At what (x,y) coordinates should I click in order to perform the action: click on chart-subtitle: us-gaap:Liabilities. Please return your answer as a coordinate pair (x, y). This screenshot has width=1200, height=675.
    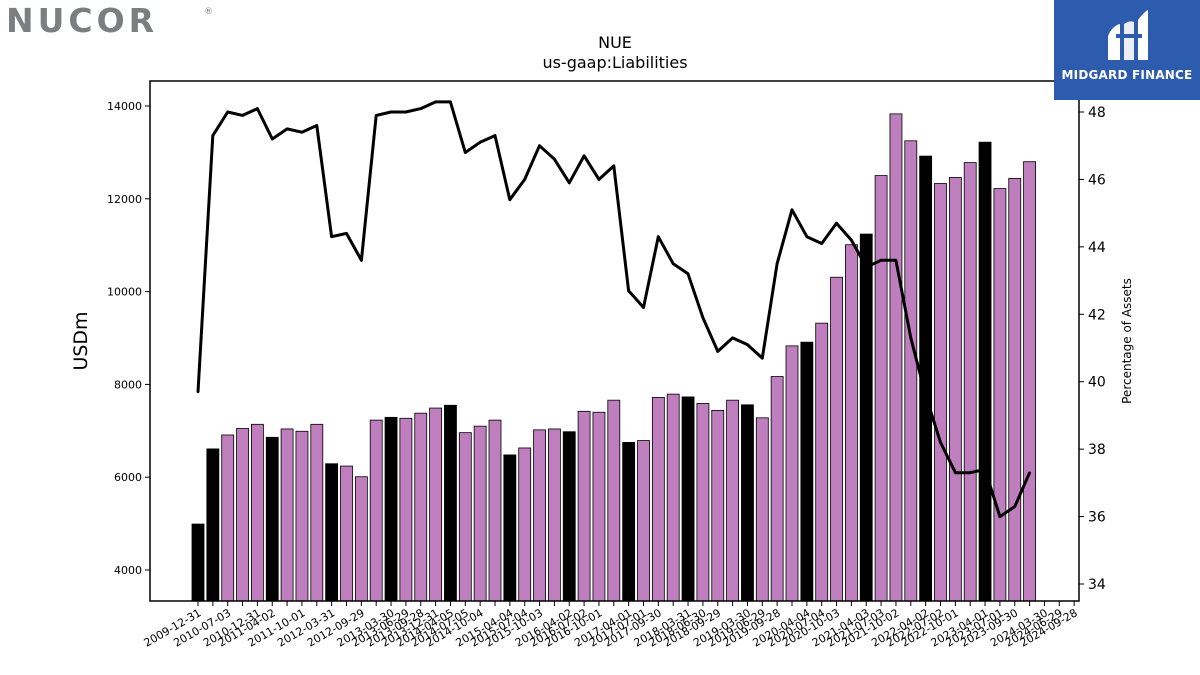
    Looking at the image, I should click on (614, 62).